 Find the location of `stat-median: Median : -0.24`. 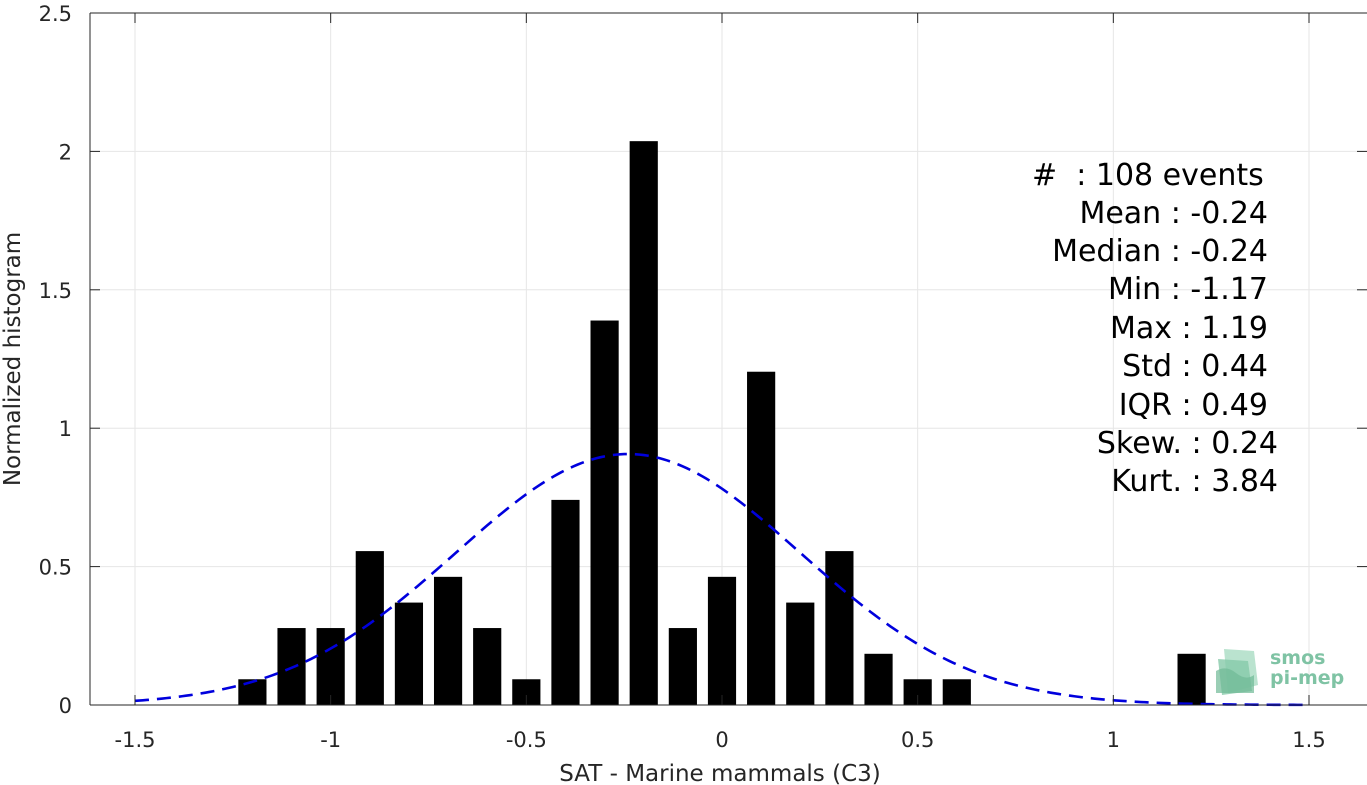

stat-median: Median : -0.24 is located at coordinates (1160, 251).